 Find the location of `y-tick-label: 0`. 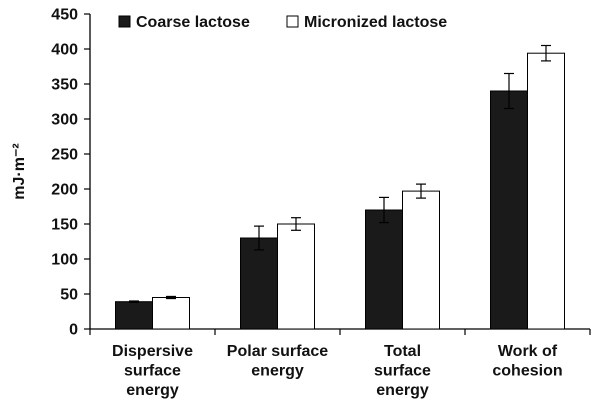

y-tick-label: 0 is located at coordinates (73, 330).